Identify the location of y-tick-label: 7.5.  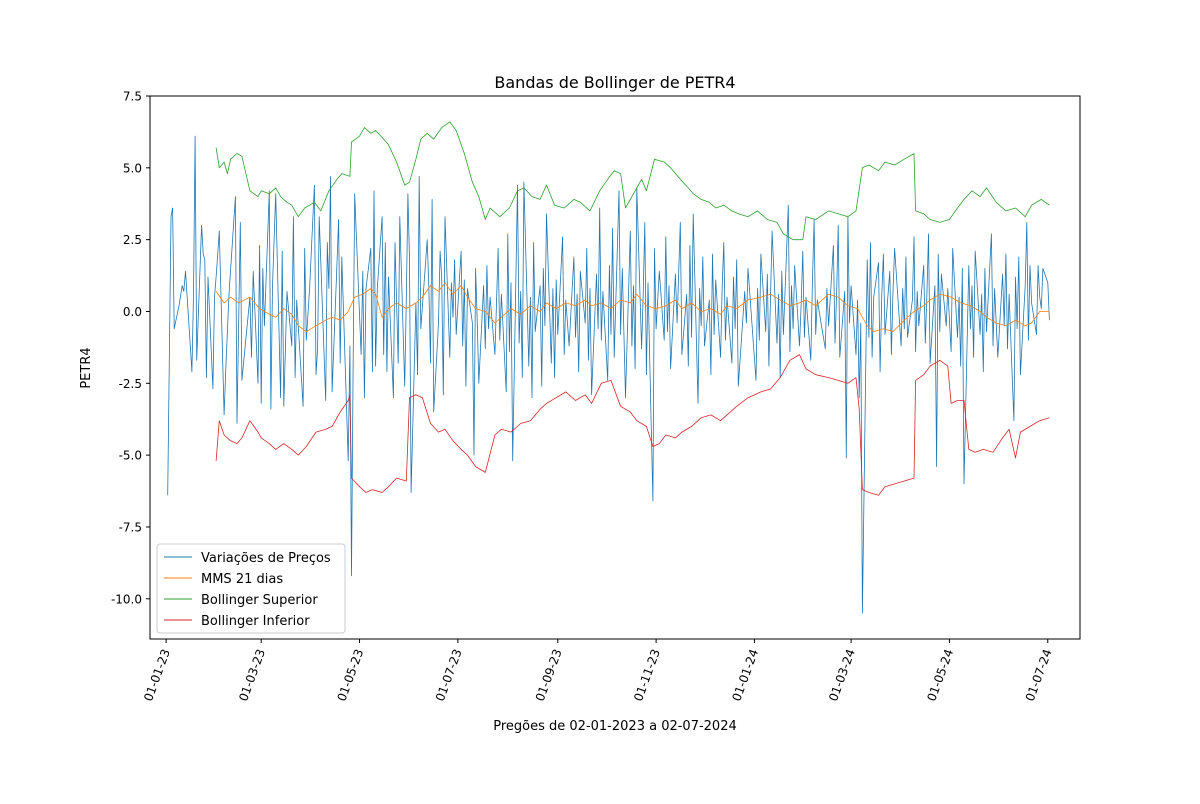
(132, 97).